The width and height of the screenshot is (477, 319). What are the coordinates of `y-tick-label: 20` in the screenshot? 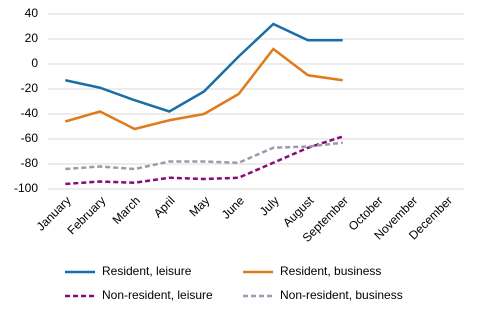 It's located at (32, 38).